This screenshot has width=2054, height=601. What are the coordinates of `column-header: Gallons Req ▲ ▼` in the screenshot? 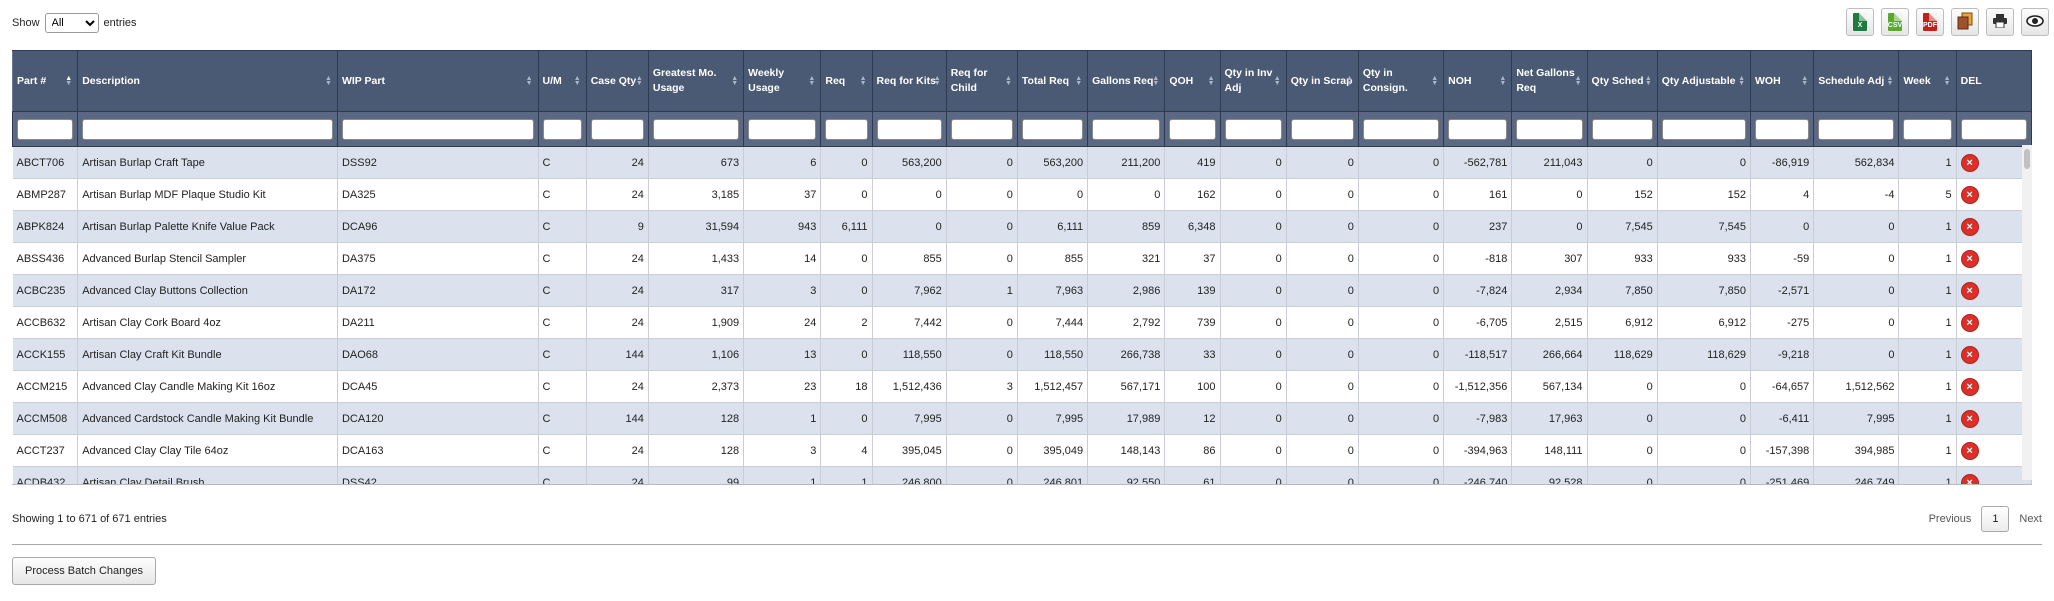 It's located at (1126, 81).